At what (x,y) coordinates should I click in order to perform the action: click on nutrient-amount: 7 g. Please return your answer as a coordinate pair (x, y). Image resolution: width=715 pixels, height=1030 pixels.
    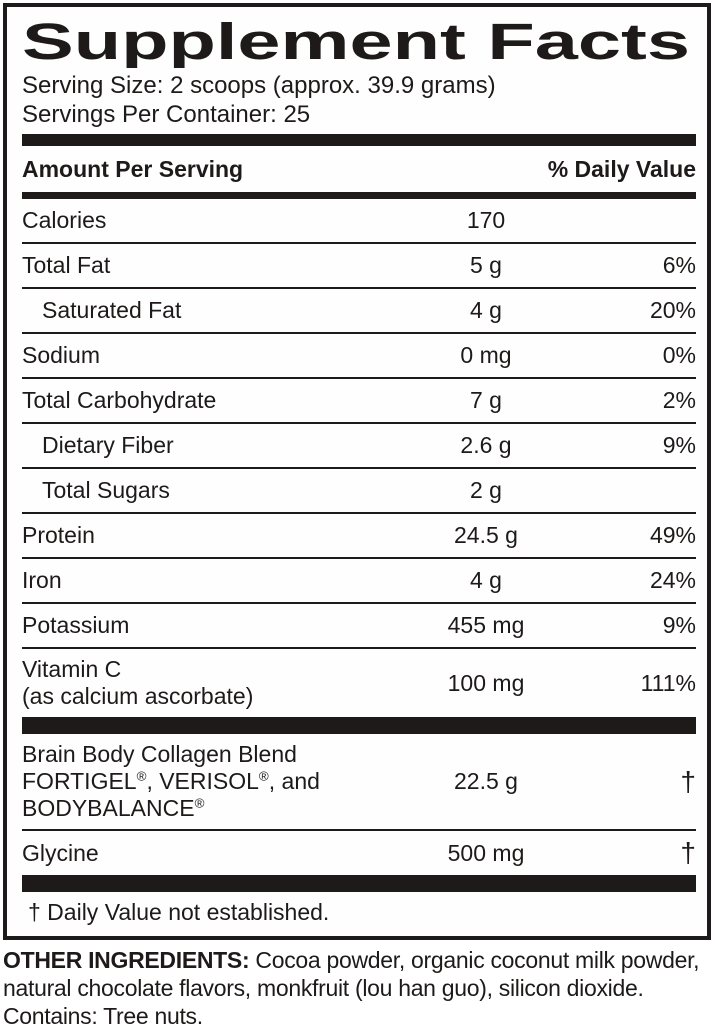
    Looking at the image, I should click on (486, 400).